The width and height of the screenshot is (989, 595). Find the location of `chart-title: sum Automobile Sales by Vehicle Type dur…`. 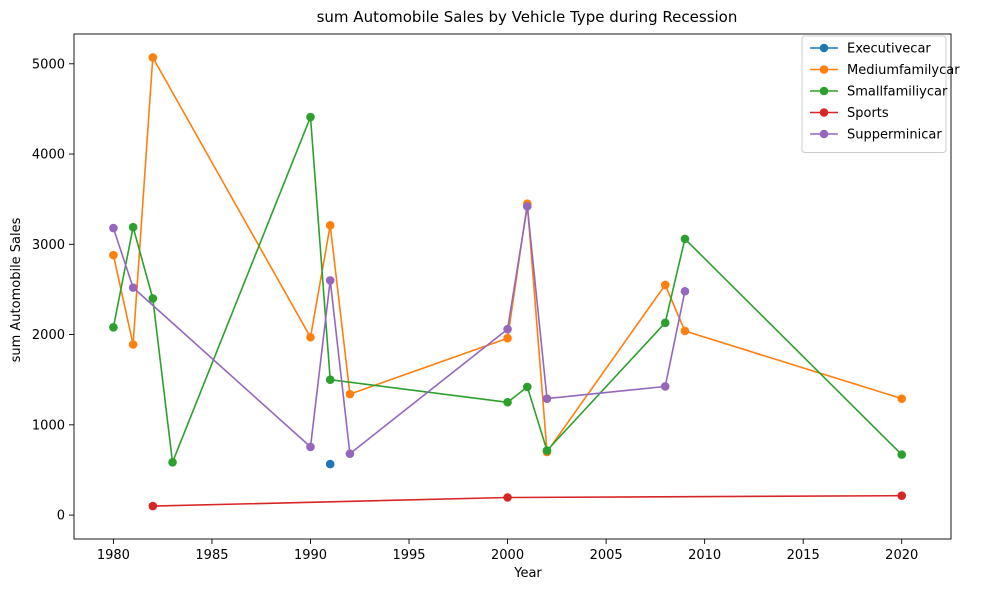

chart-title: sum Automobile Sales by Vehicle Type dur… is located at coordinates (527, 17).